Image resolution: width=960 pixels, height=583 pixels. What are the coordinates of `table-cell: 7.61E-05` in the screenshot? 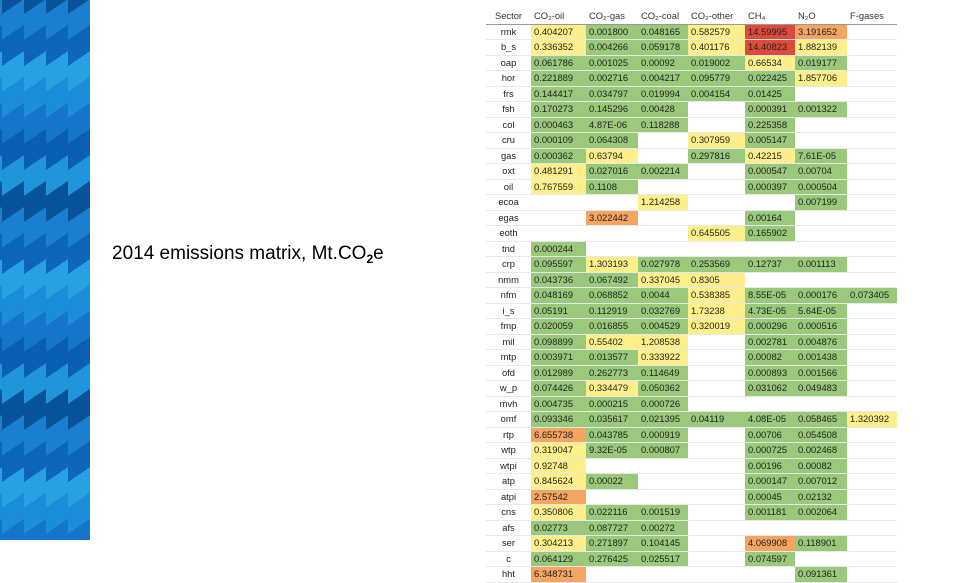 It's located at (821, 156).